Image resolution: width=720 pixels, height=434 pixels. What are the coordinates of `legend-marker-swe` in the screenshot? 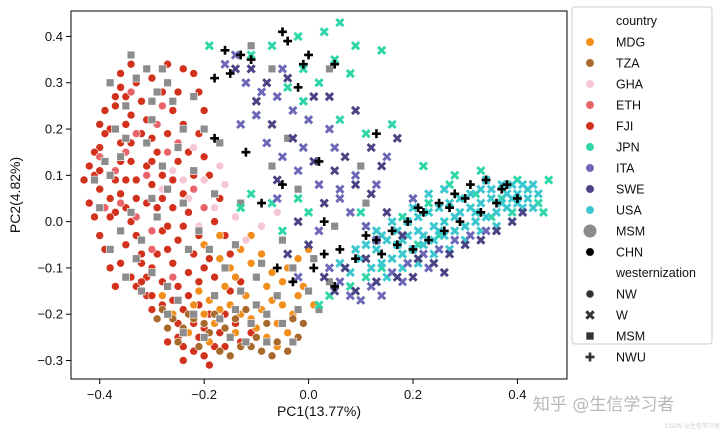 It's located at (590, 189).